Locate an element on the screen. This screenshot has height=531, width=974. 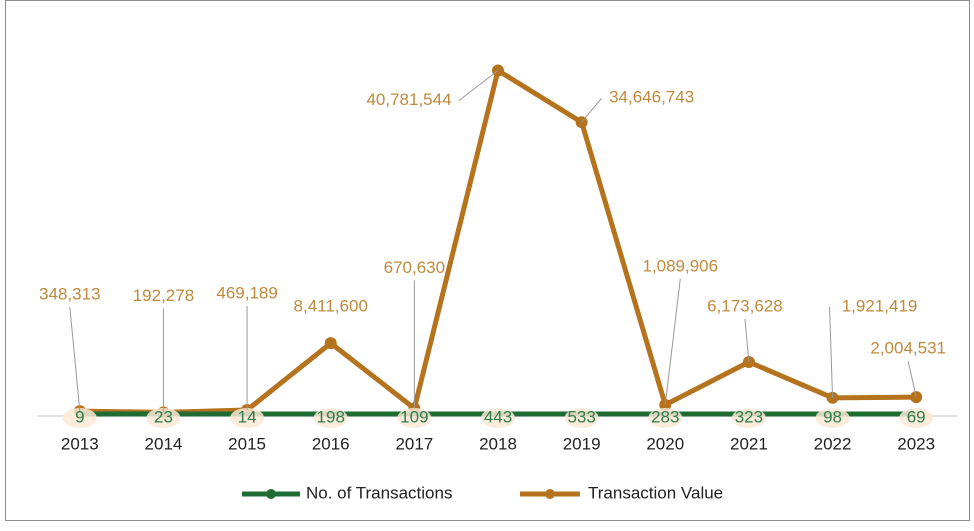
data-label: 109 is located at coordinates (414, 416).